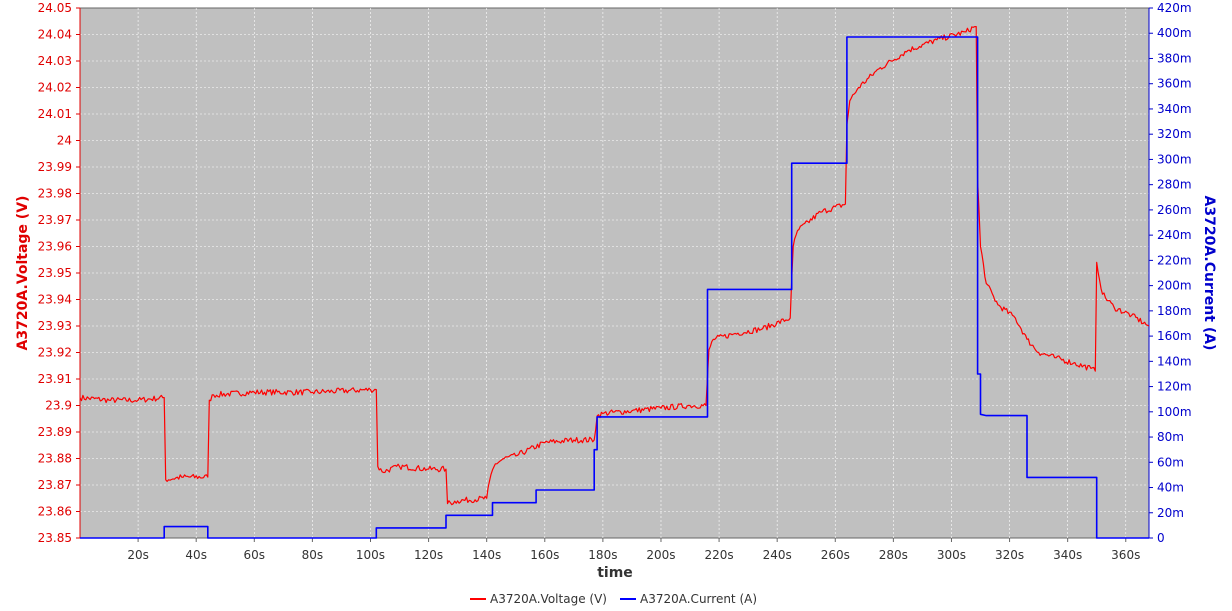  Describe the element at coordinates (1009, 555) in the screenshot. I see `x-tick-label: 320s` at that location.